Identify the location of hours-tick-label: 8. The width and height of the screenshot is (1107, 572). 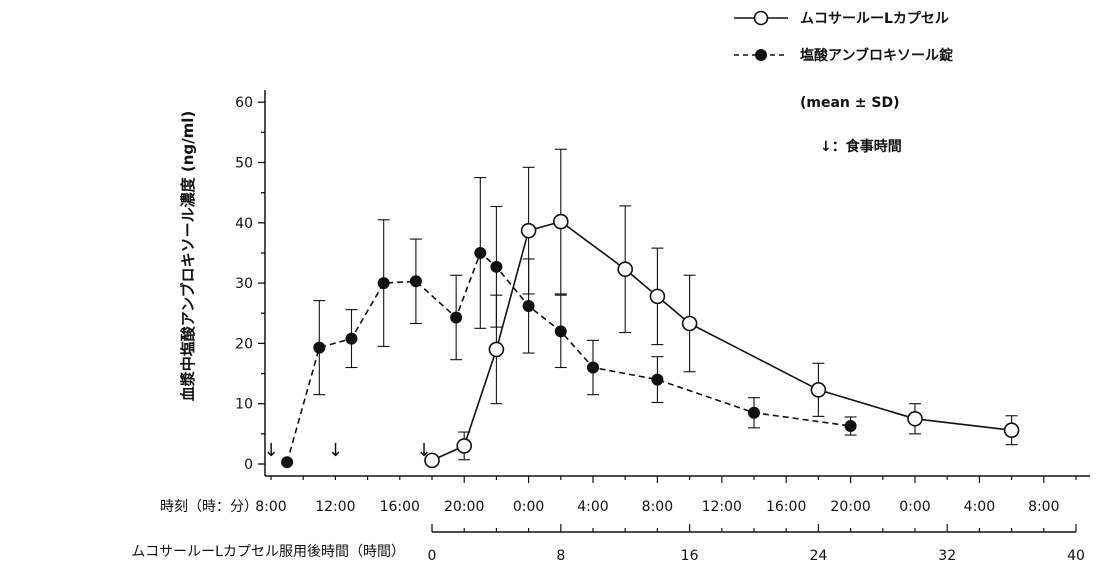
(560, 556).